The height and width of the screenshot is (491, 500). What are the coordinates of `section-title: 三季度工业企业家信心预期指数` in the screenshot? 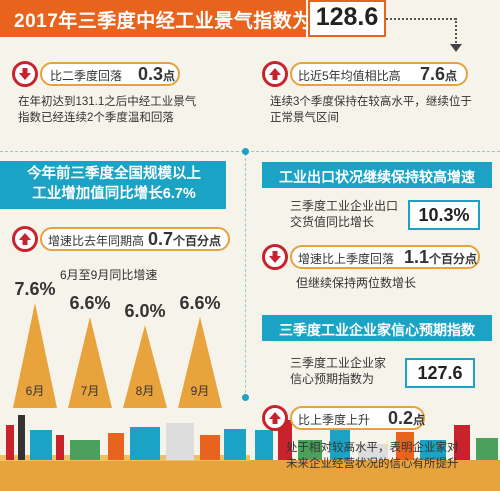 It's located at (377, 330).